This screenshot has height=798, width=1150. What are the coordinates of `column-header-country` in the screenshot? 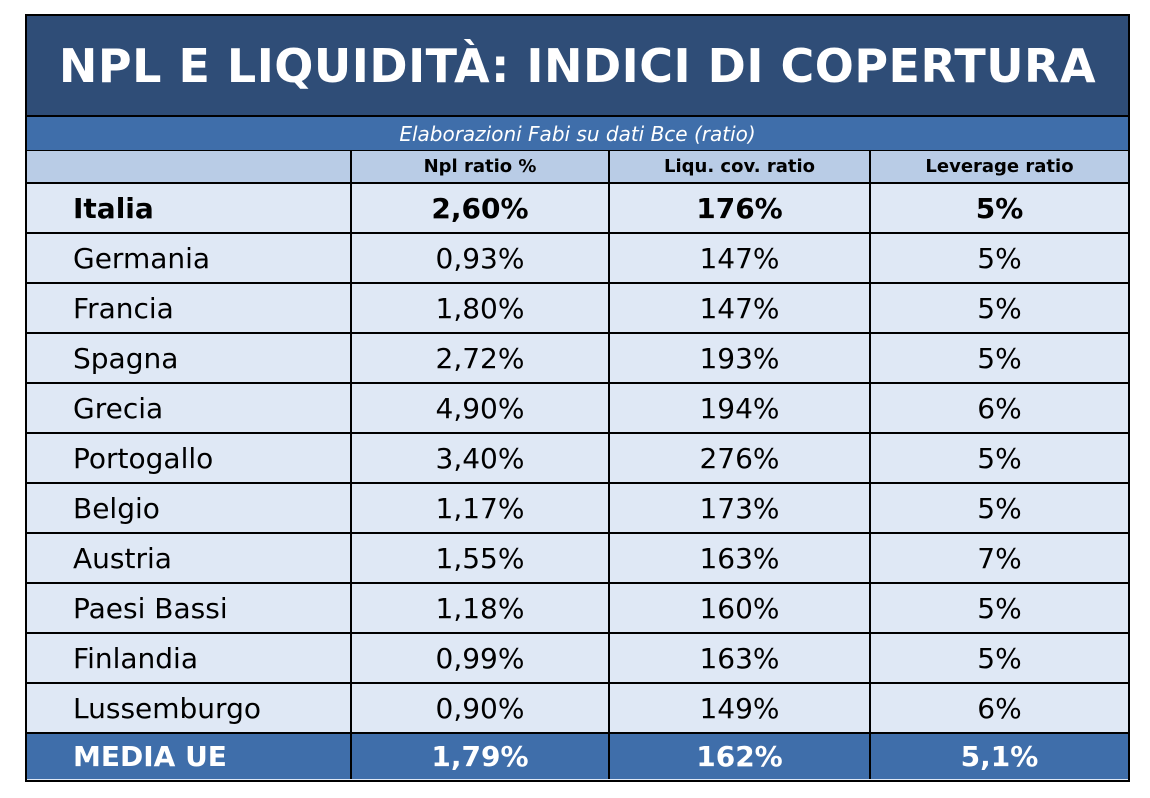 It's located at (189, 167).